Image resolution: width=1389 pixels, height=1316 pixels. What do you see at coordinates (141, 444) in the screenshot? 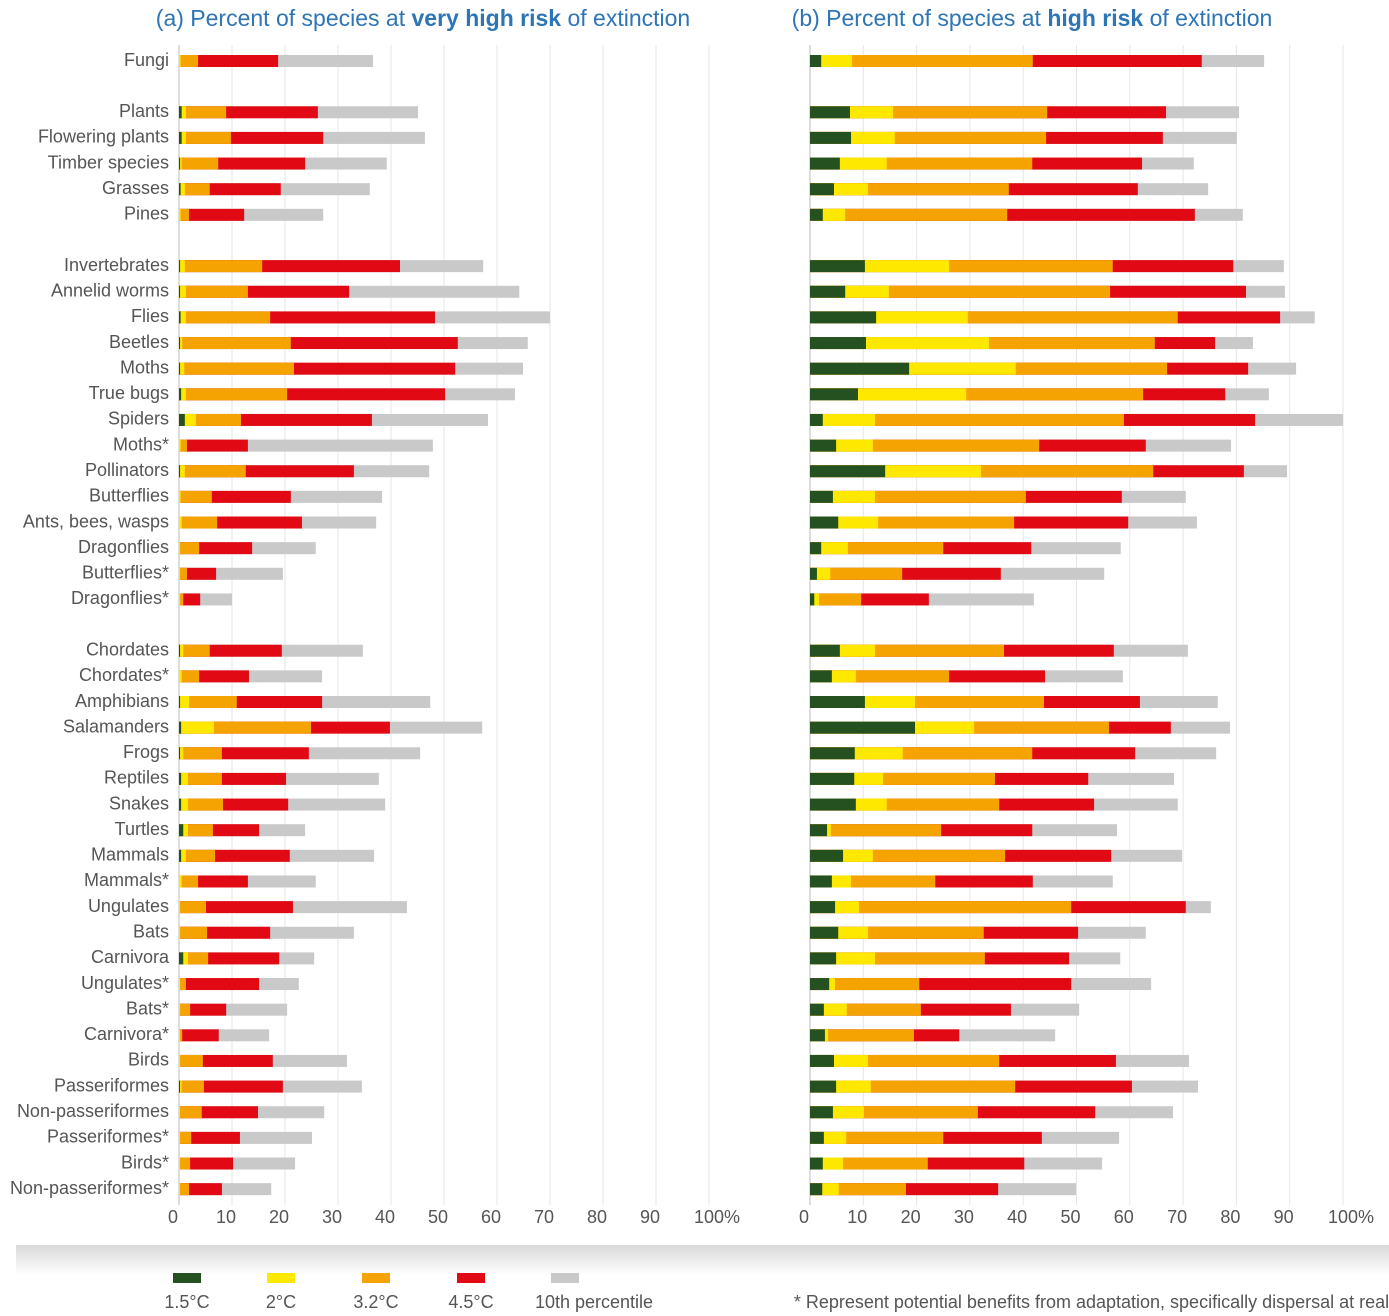
I see `y-tick-label: Moths*` at bounding box center [141, 444].